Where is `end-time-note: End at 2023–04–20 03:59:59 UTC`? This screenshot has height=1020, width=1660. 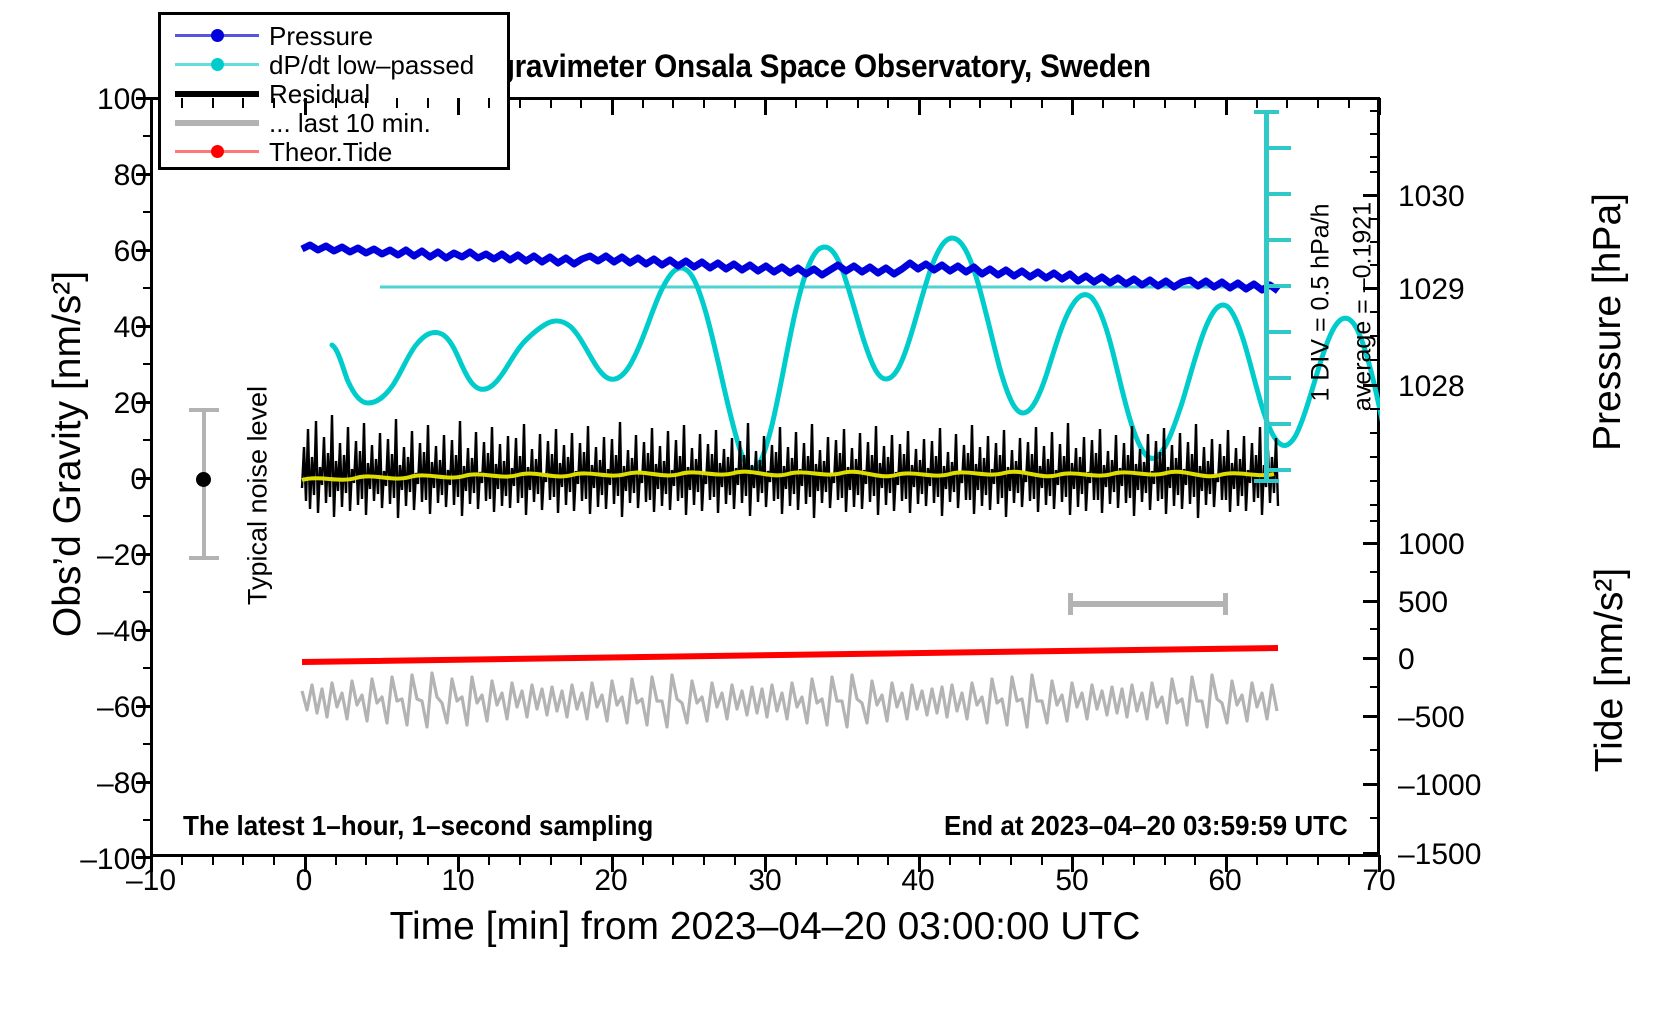 end-time-note: End at 2023–04–20 03:59:59 UTC is located at coordinates (1146, 825).